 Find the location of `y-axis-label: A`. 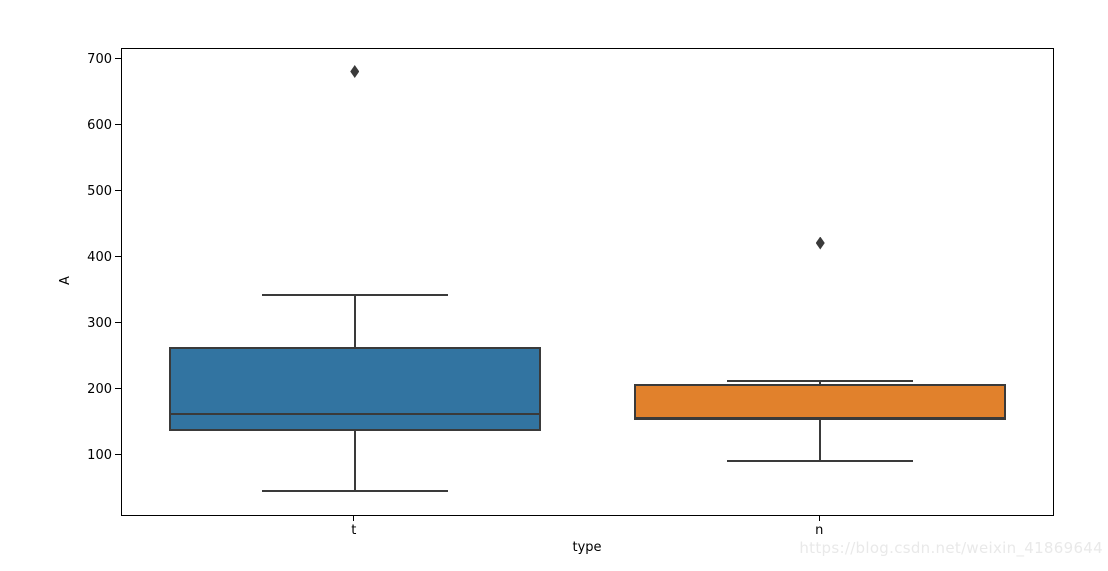

y-axis-label: A is located at coordinates (65, 280).